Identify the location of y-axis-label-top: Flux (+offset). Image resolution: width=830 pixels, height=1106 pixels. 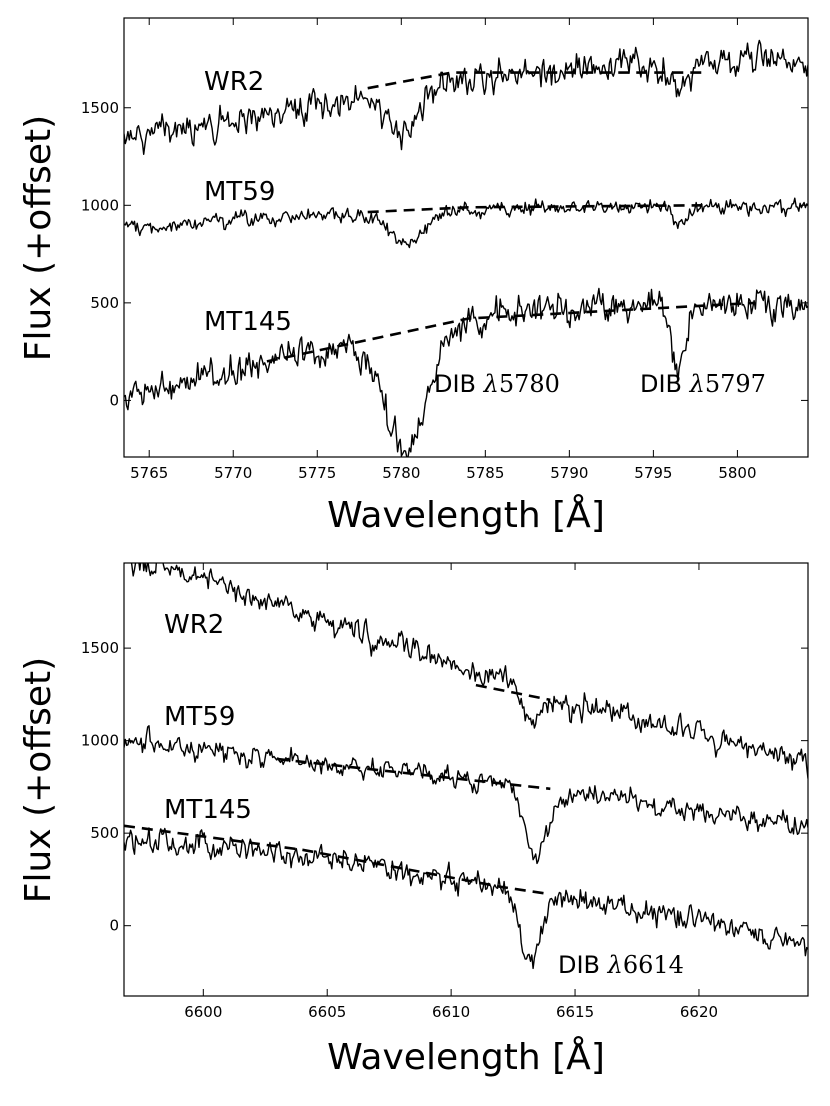
(38, 238).